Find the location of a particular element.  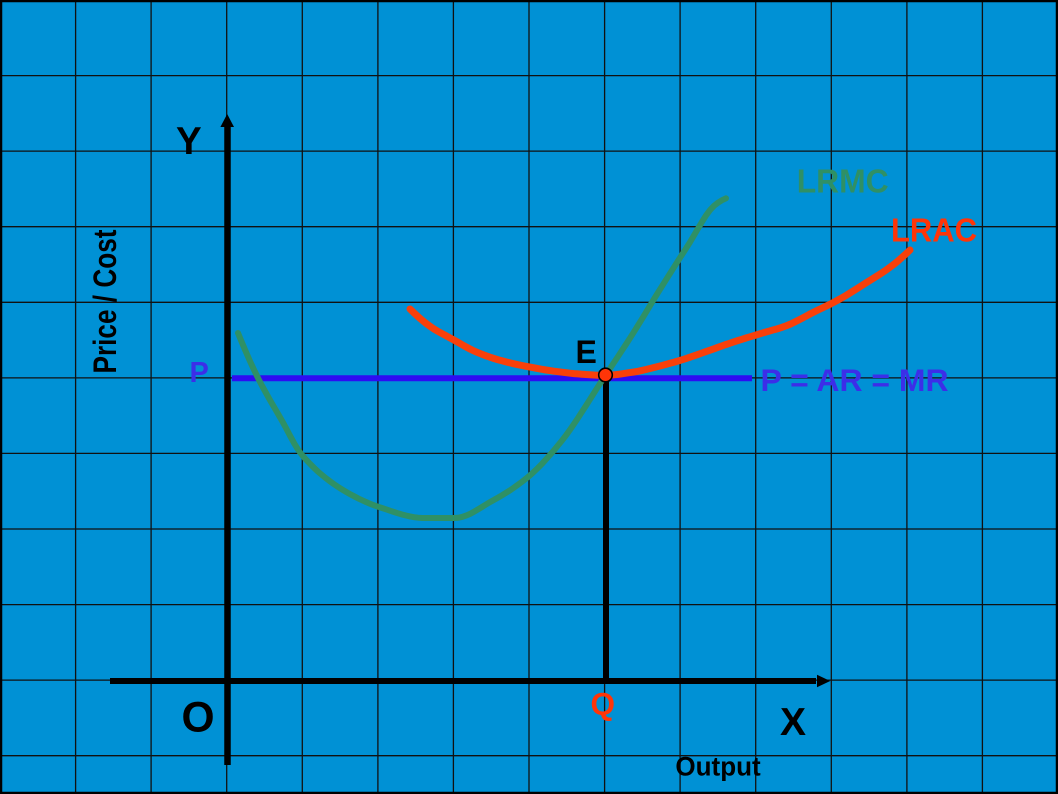

svg-text: Q is located at coordinates (603, 703).